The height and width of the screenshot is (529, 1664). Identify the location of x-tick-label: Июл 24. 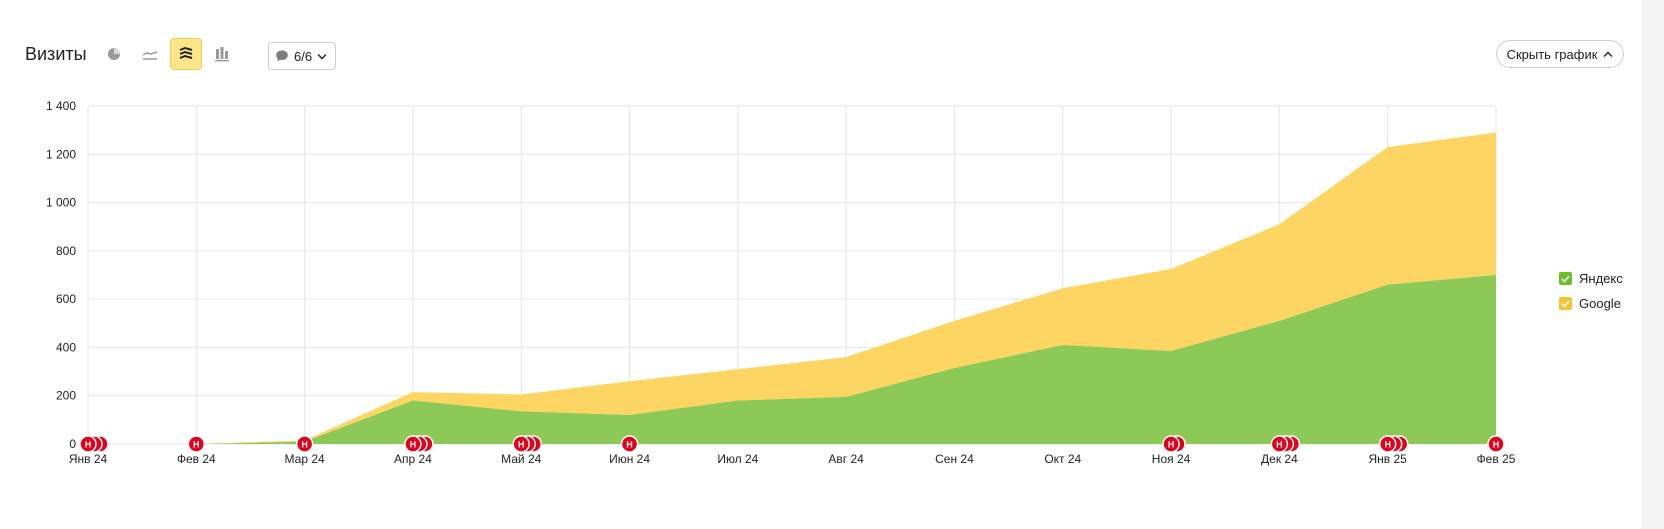
(737, 459).